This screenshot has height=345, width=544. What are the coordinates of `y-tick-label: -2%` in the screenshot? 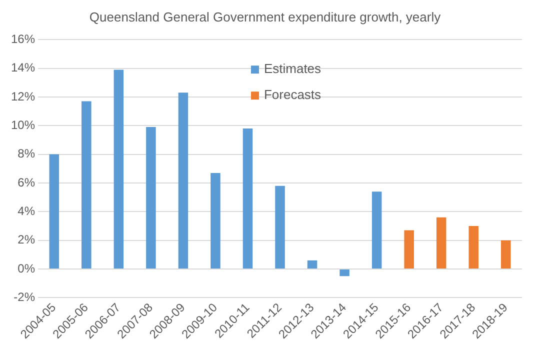 It's located at (25, 297).